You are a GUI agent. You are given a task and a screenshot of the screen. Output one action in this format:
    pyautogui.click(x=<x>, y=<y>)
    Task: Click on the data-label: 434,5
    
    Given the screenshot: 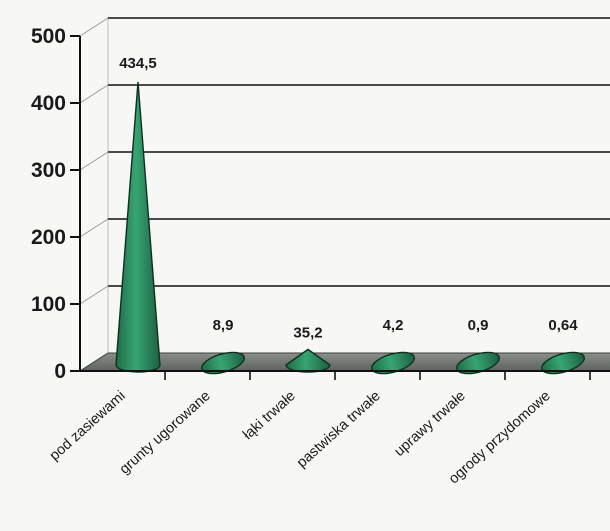 What is the action you would take?
    pyautogui.click(x=138, y=63)
    